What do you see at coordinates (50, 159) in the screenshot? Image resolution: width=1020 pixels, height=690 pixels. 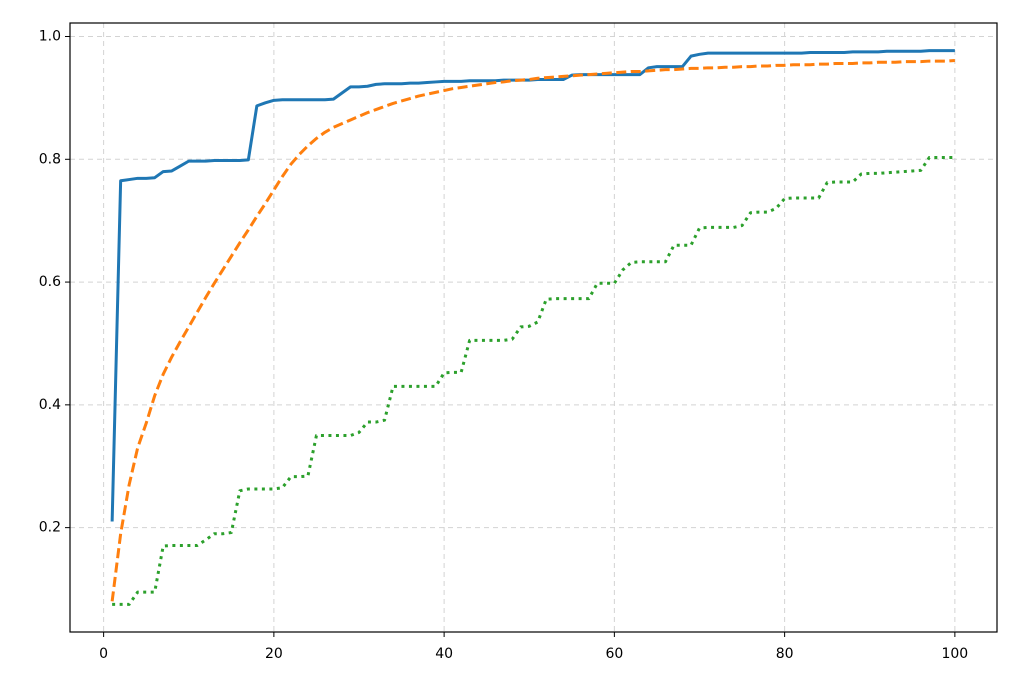 I see `y-tick-label: 0.8` at bounding box center [50, 159].